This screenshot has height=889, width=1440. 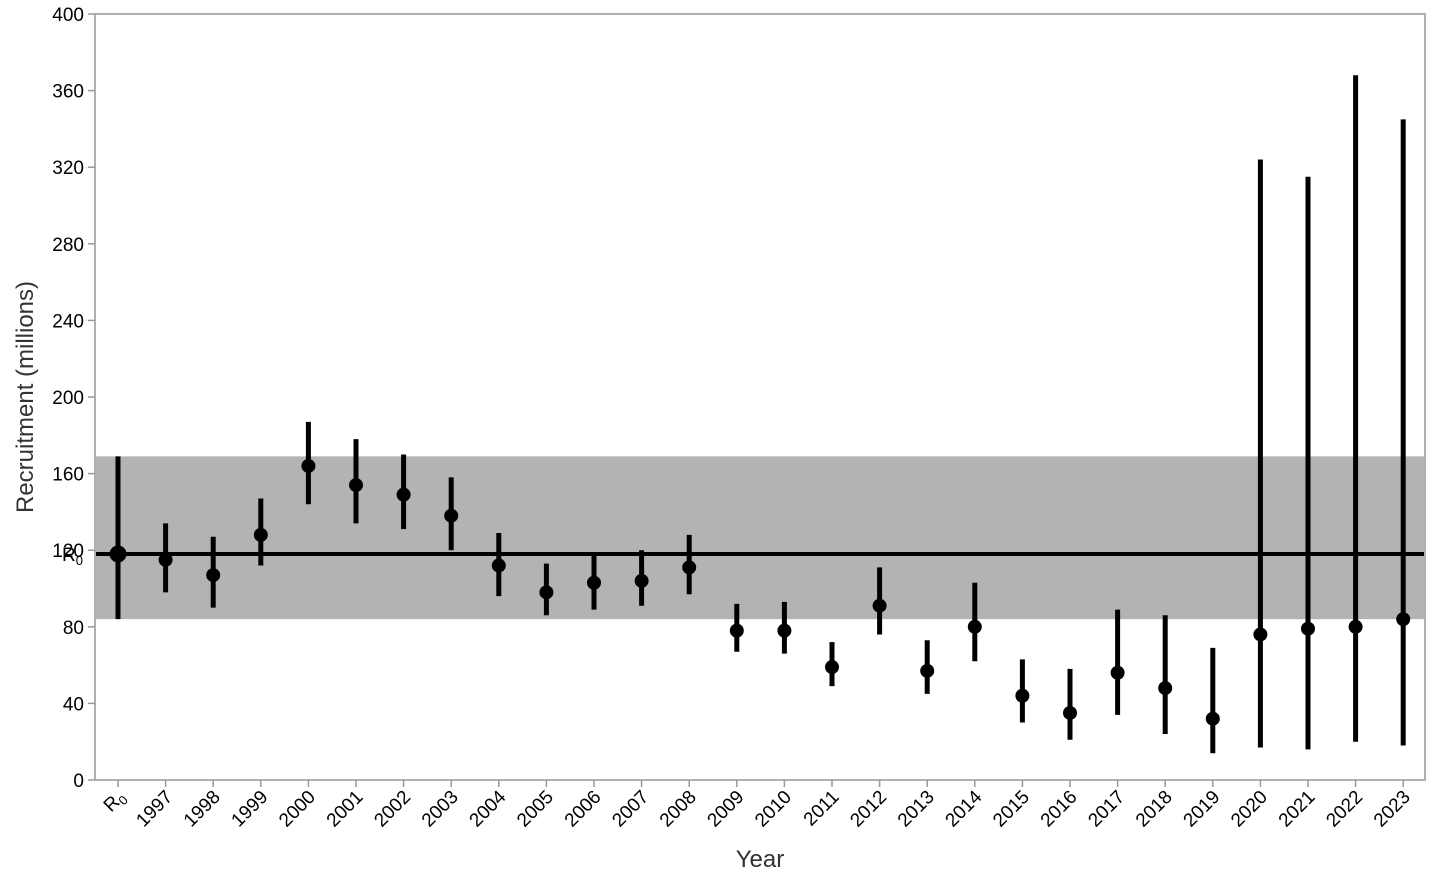 What do you see at coordinates (1249, 809) in the screenshot?
I see `x-tick-label: 2020` at bounding box center [1249, 809].